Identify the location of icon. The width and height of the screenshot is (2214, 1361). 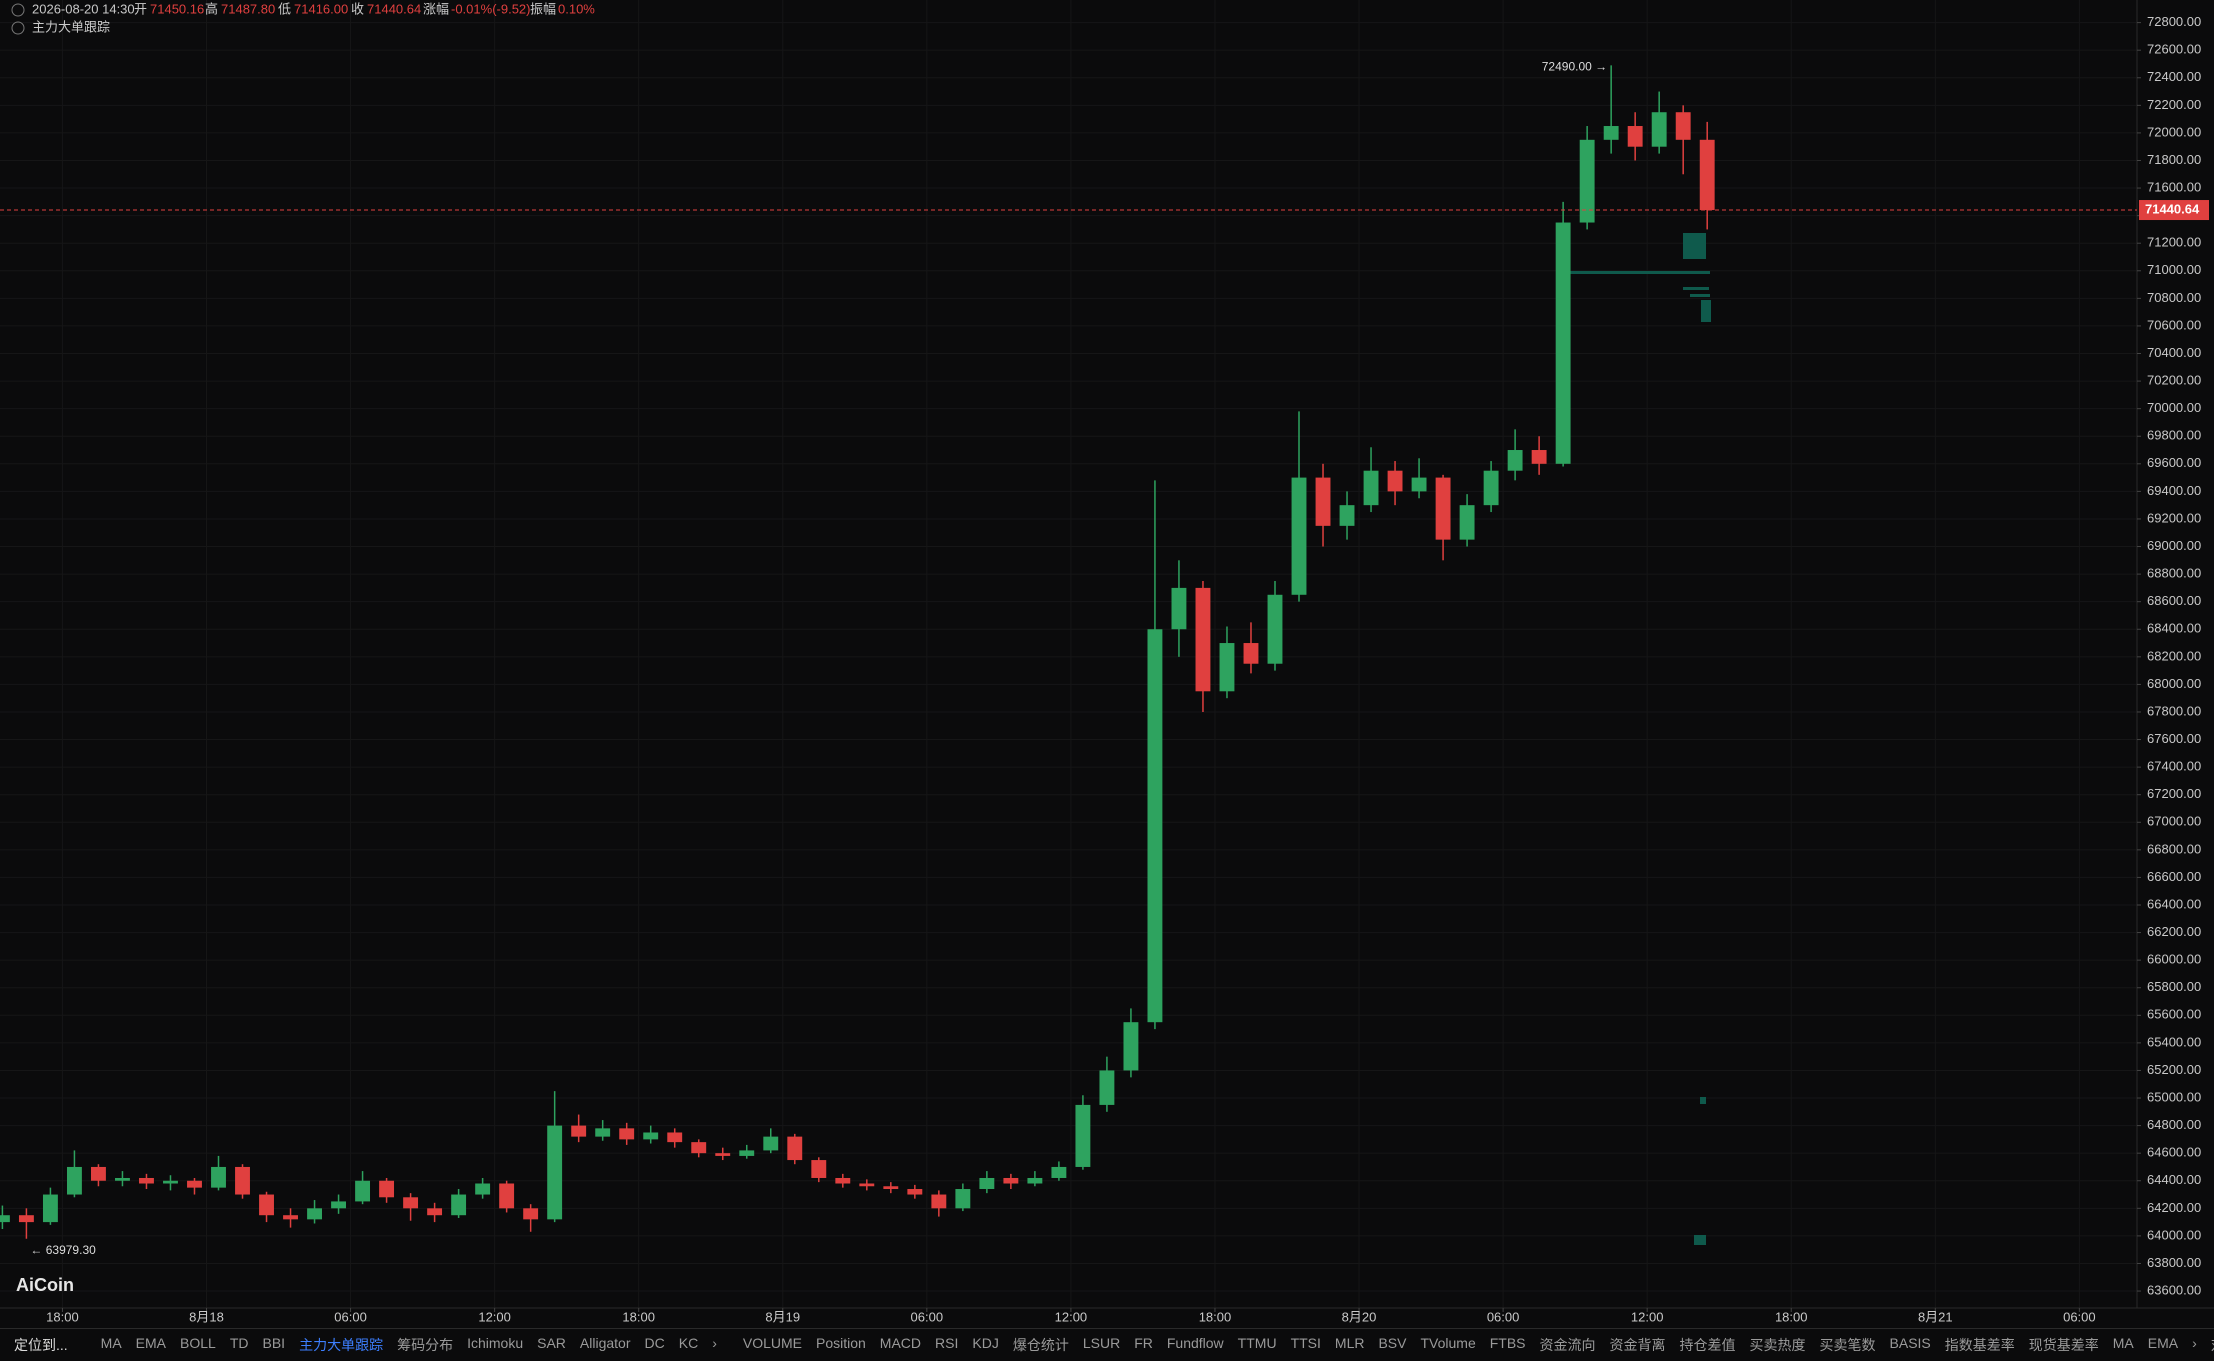
(18, 28).